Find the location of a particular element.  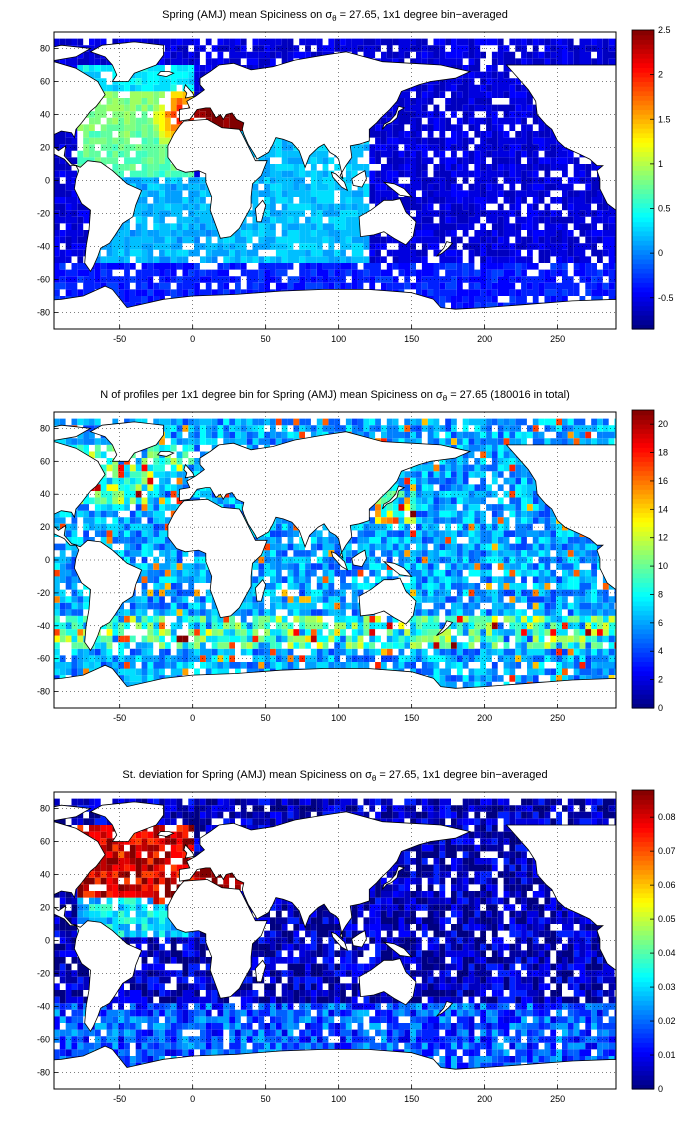

y-tick-label: -80 is located at coordinates (43, 313).